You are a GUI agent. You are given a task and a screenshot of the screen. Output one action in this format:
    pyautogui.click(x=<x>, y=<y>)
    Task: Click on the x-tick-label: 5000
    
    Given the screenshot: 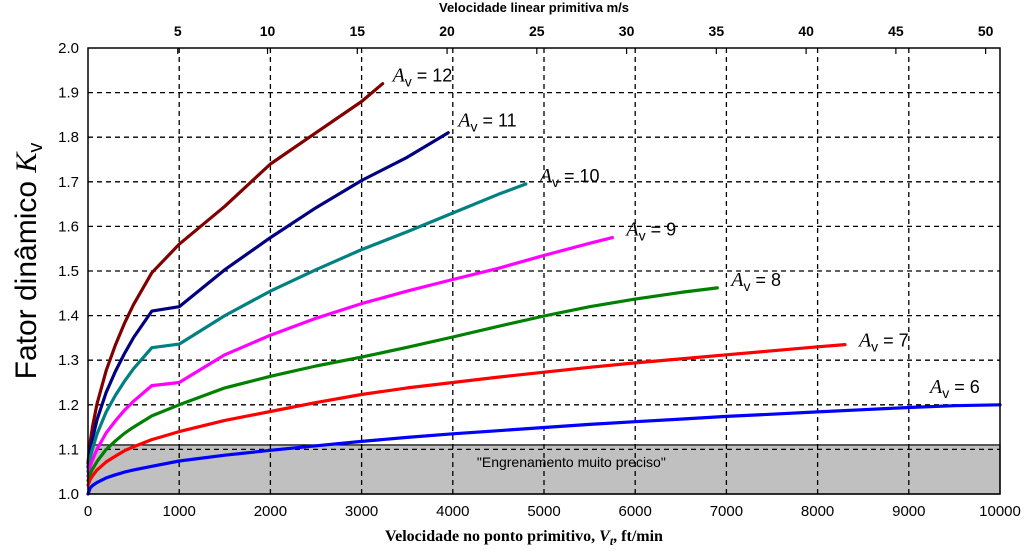 What is the action you would take?
    pyautogui.click(x=543, y=511)
    